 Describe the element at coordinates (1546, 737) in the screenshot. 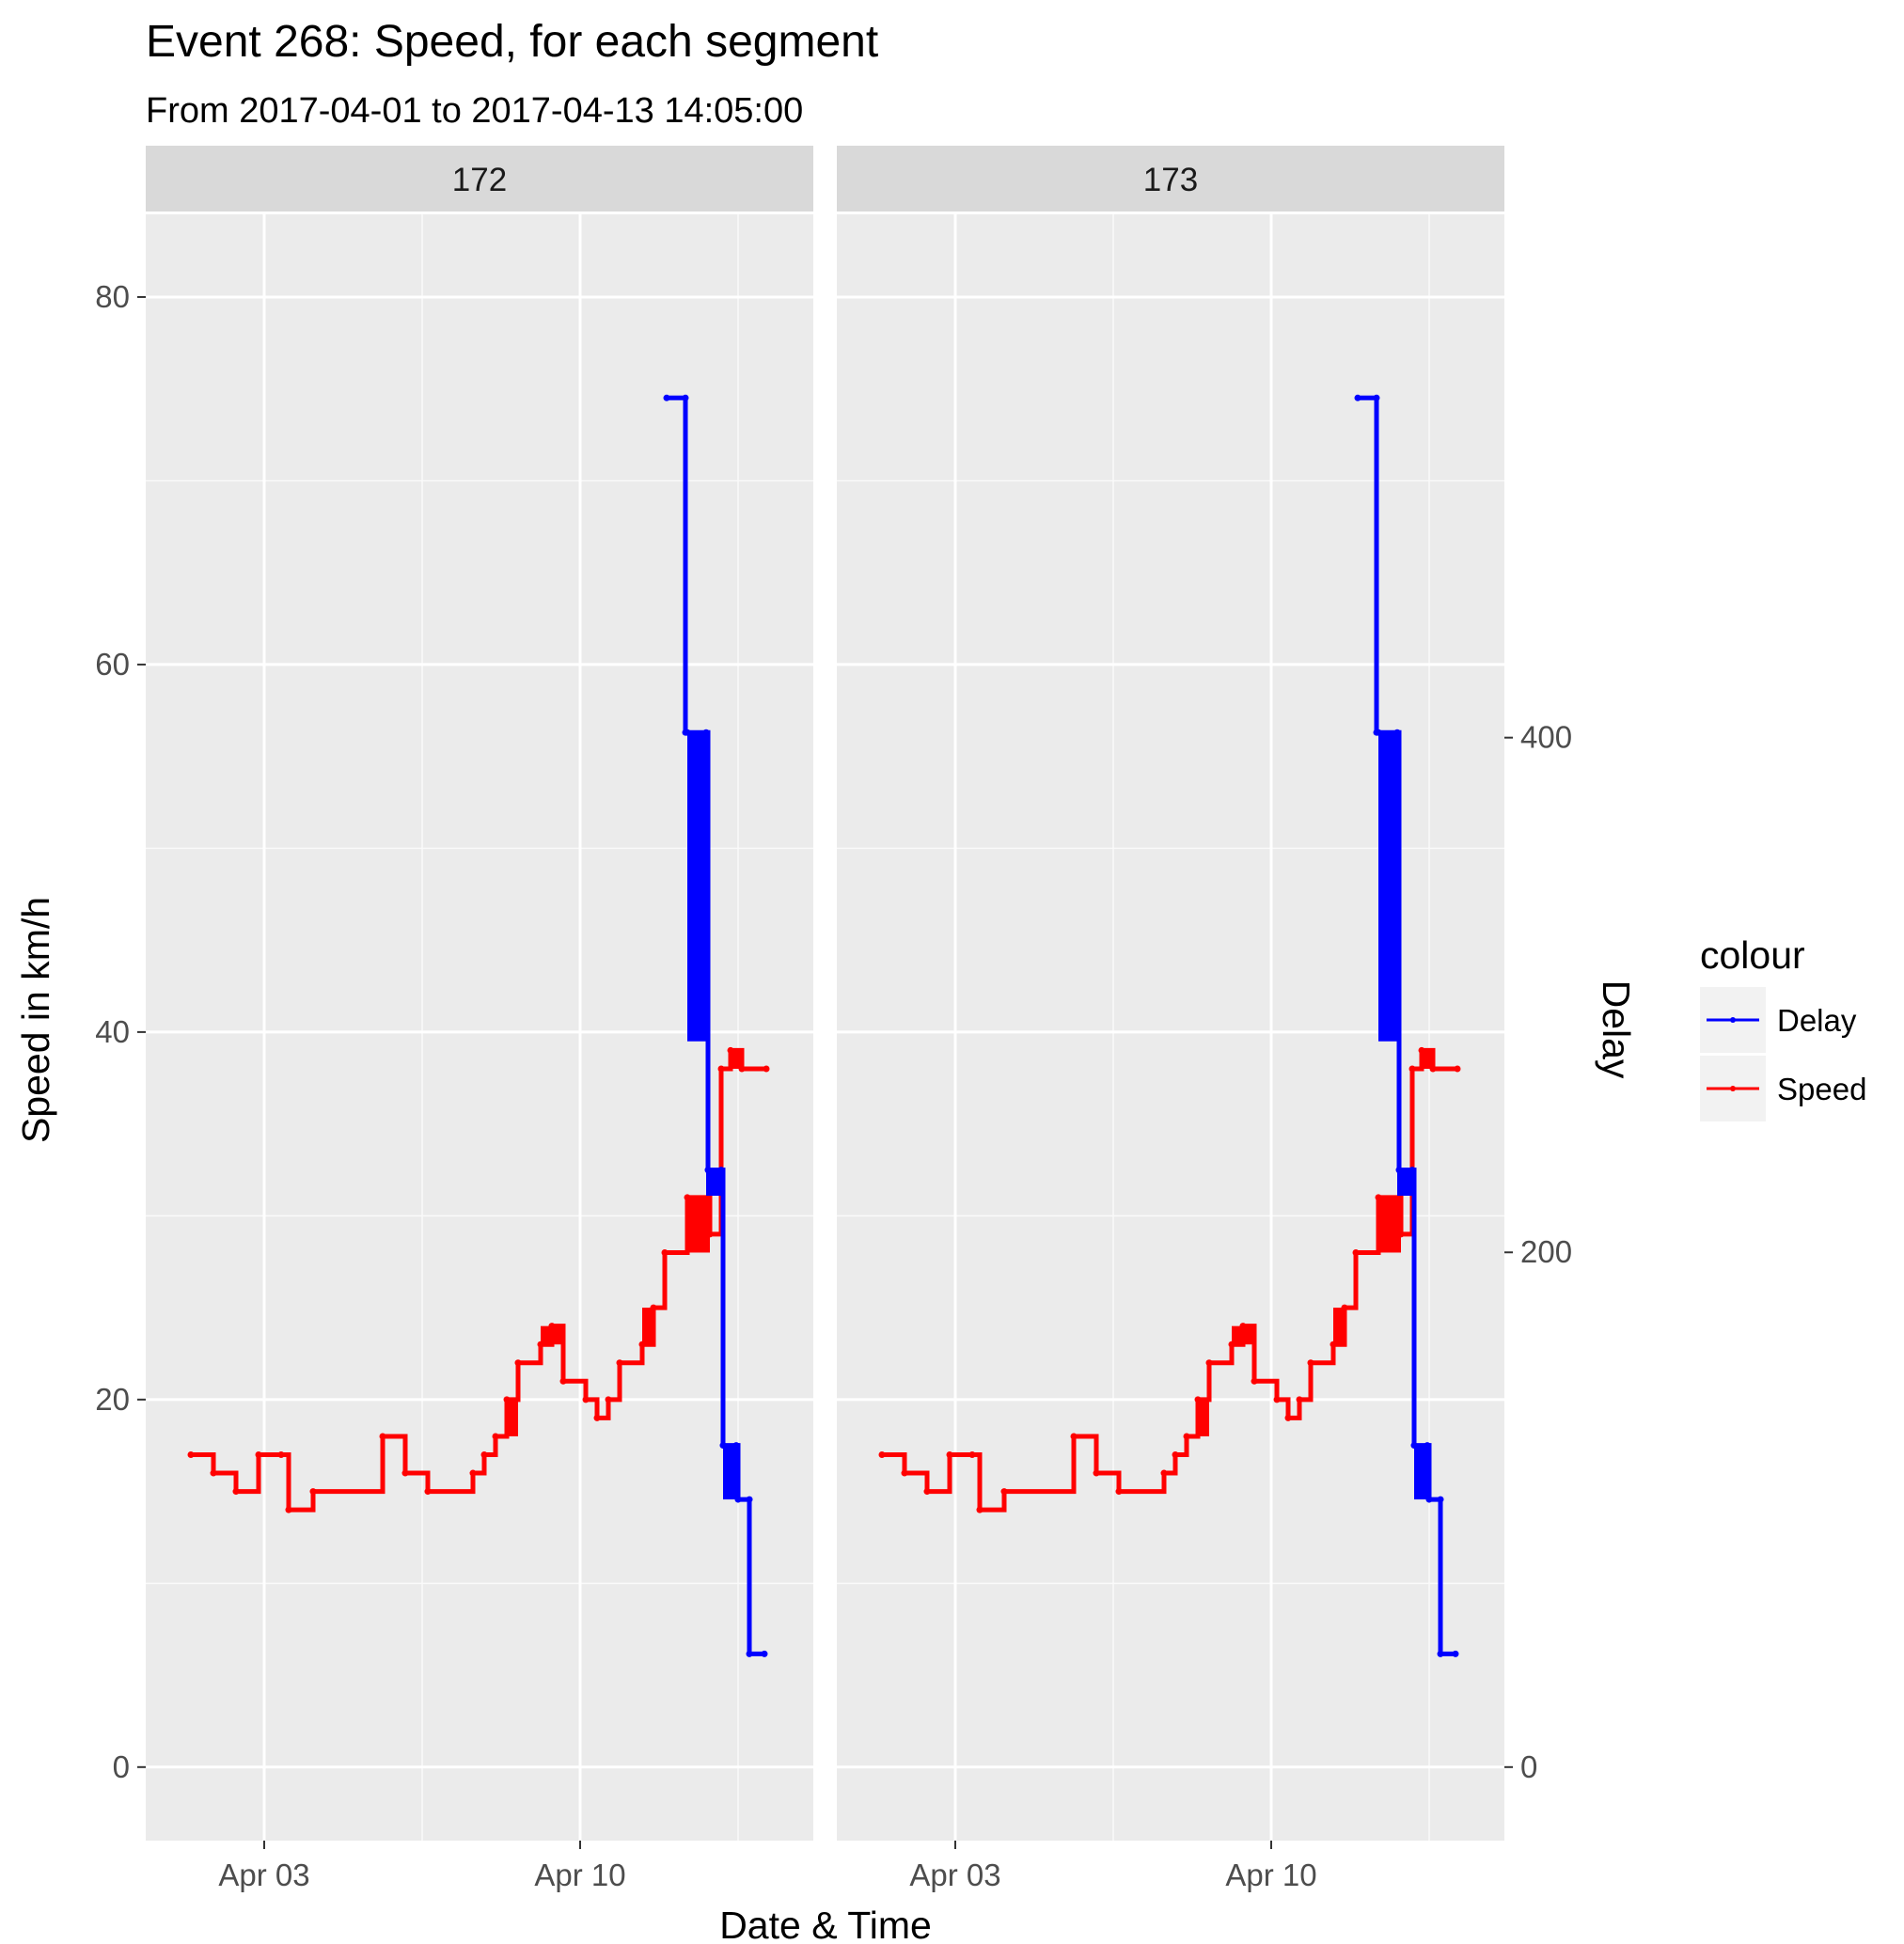

I see `y2-tick-label: 400` at that location.